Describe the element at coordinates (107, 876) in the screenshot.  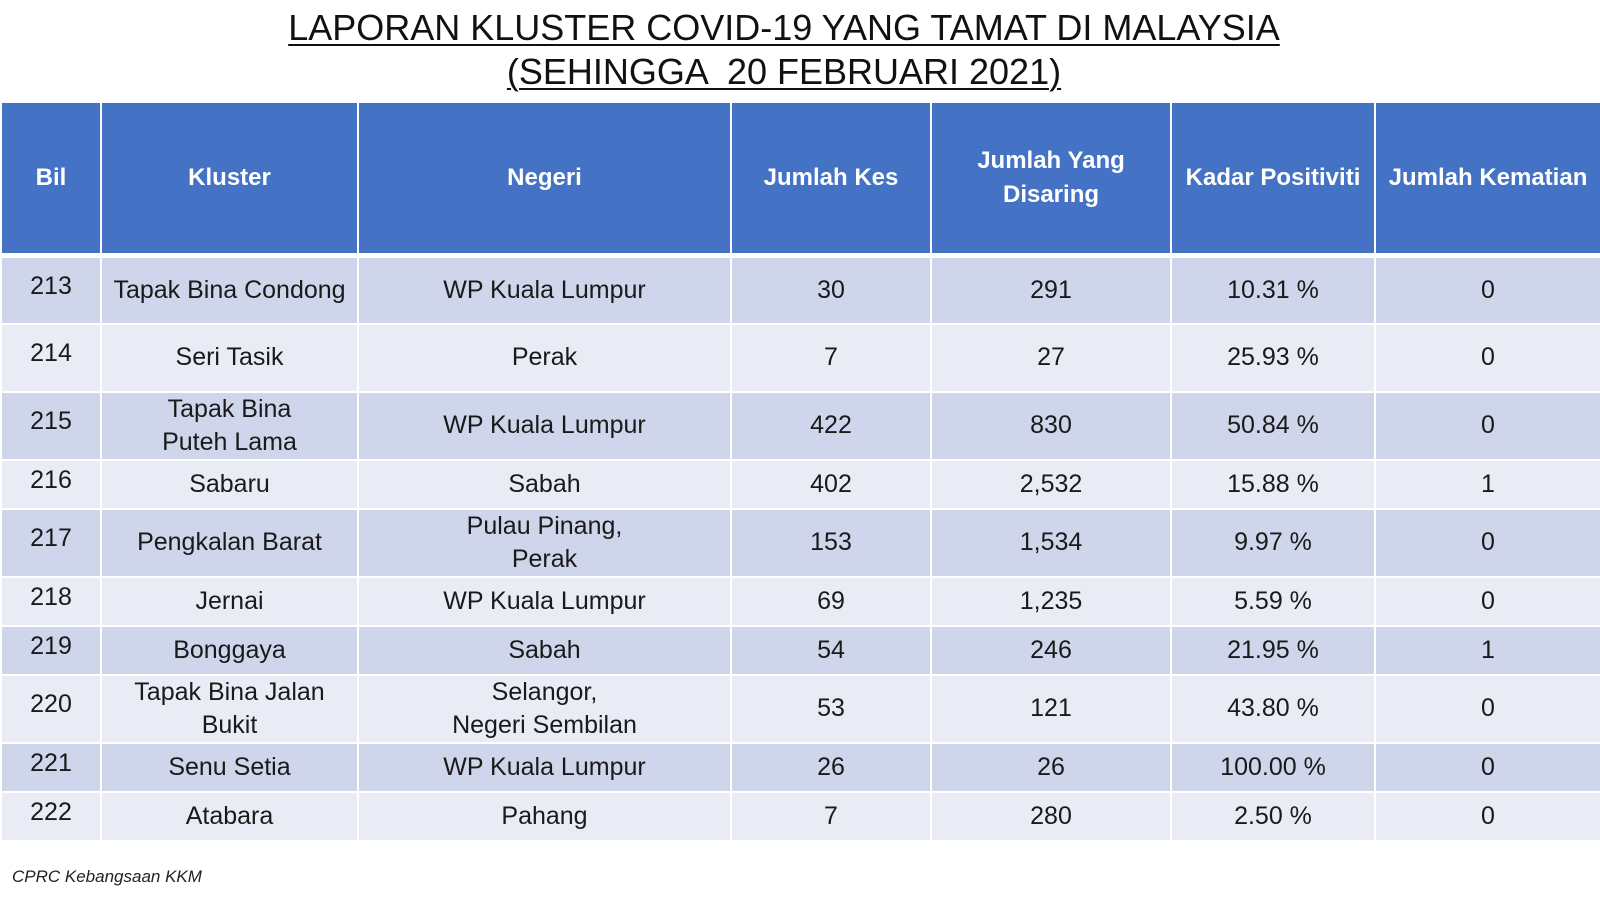
I see `source-footnote: CPRC Kebangsaan KKM` at that location.